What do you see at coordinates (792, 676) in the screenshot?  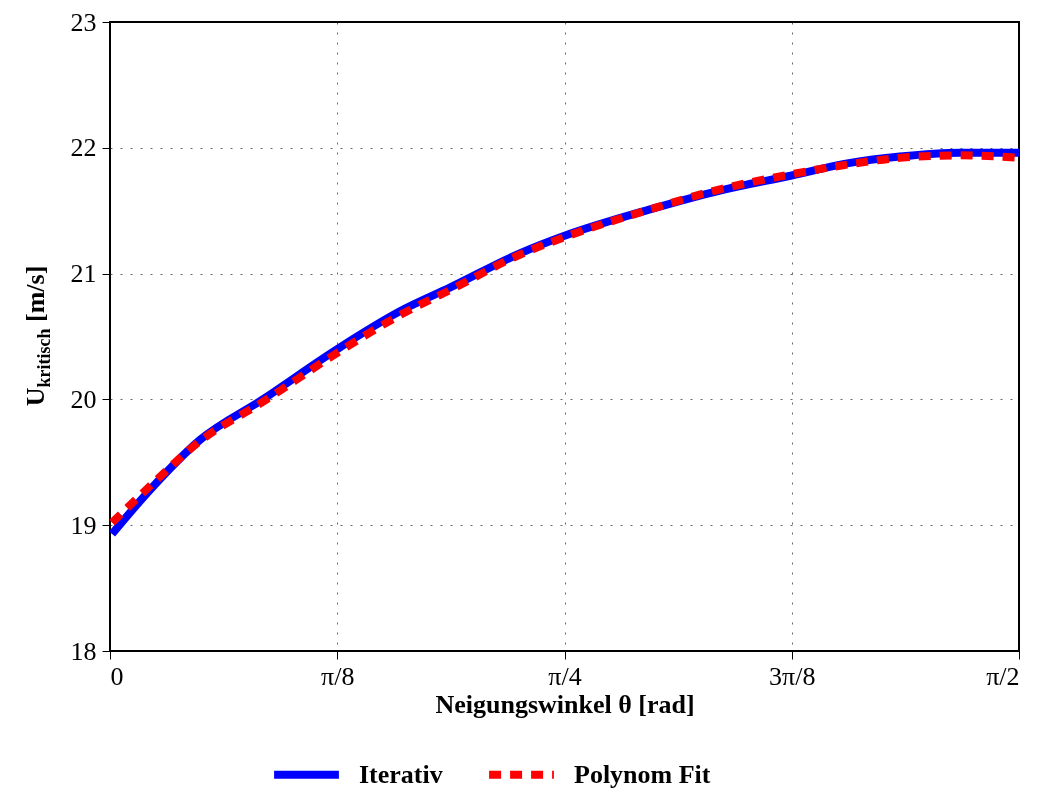 I see `x-tick-label: 3π/8` at bounding box center [792, 676].